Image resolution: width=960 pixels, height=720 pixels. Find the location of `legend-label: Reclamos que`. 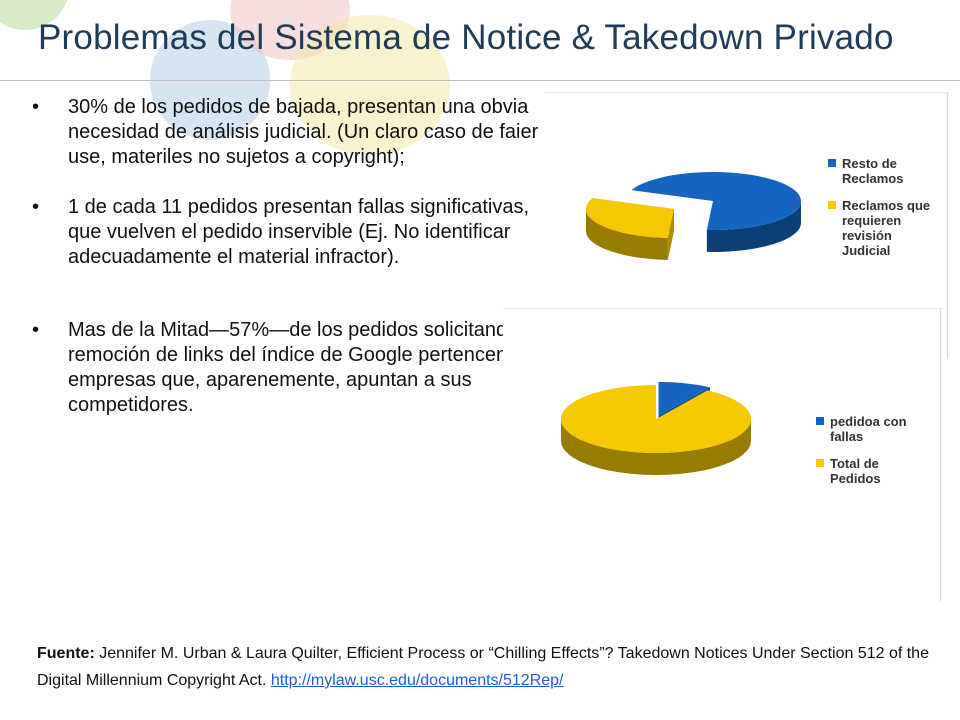

legend-label: Reclamos que is located at coordinates (886, 205).